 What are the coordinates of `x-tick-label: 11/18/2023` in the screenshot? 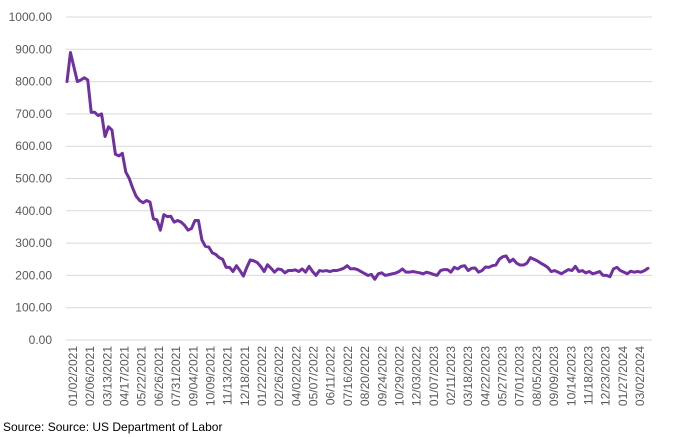 It's located at (588, 375).